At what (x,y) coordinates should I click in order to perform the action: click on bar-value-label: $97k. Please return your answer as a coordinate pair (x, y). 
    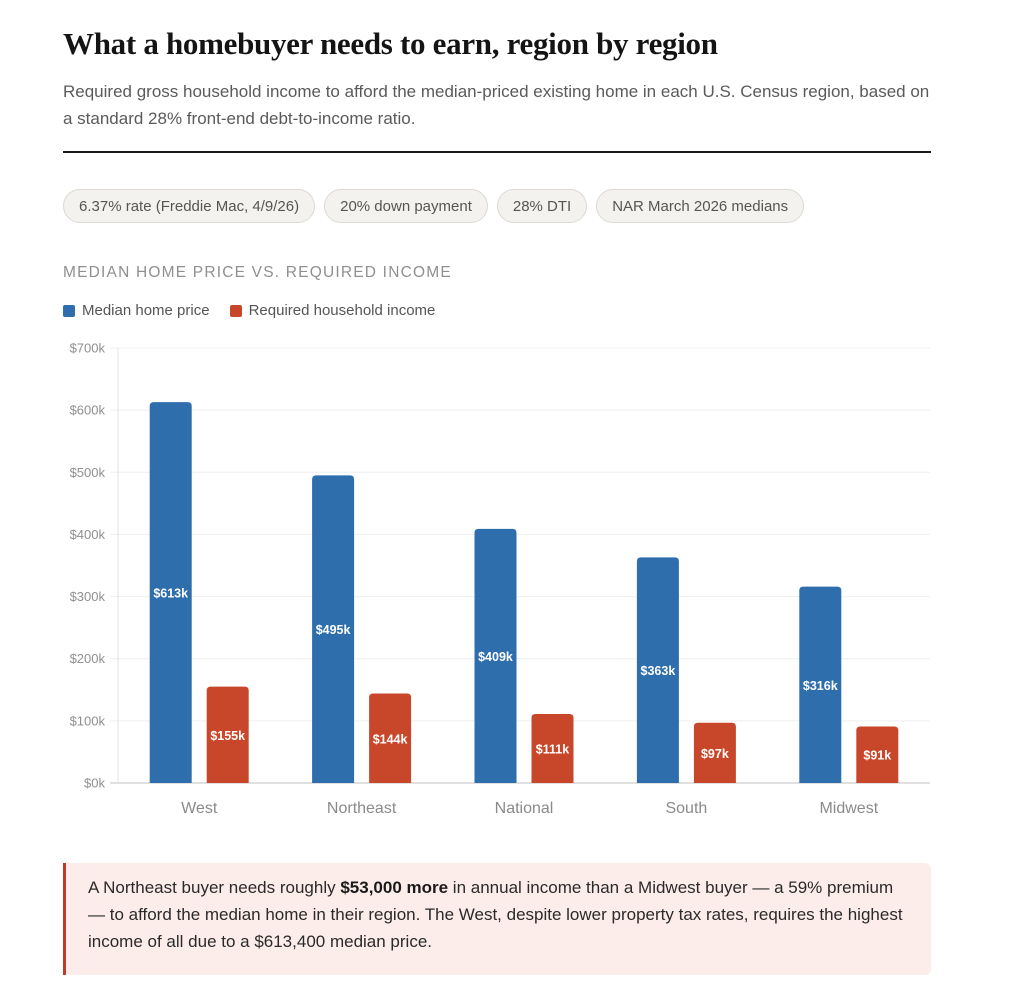
    Looking at the image, I should click on (715, 754).